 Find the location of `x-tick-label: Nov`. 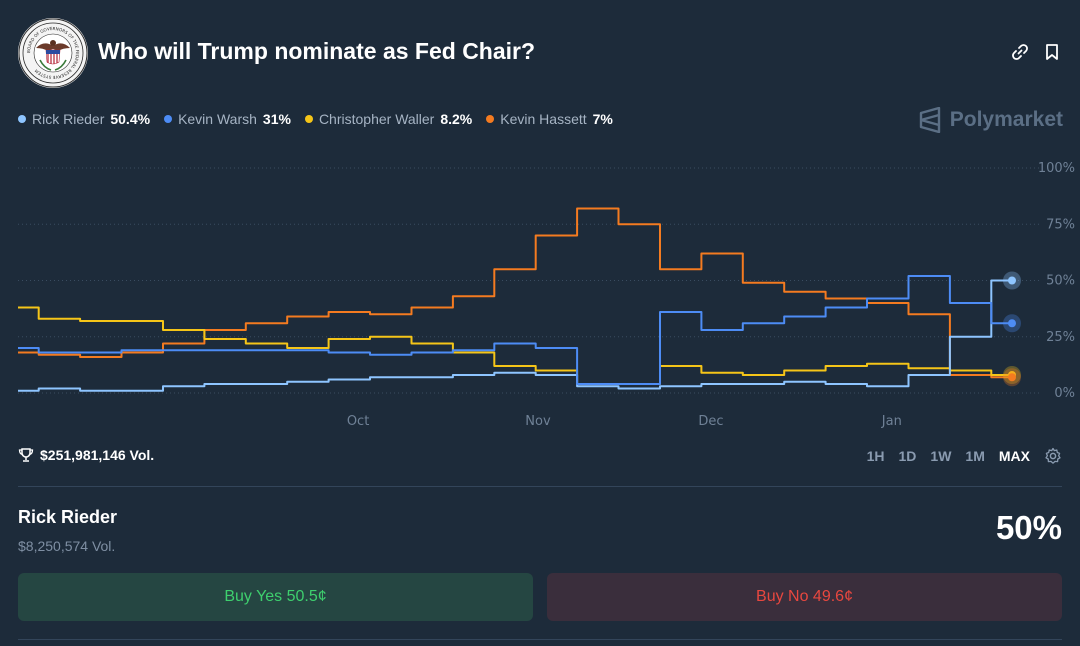

x-tick-label: Nov is located at coordinates (538, 421).